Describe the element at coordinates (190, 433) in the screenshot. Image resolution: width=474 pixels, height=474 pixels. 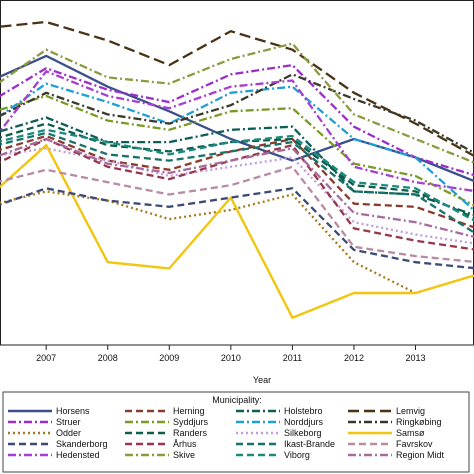
I see `legend-label: Randers` at that location.